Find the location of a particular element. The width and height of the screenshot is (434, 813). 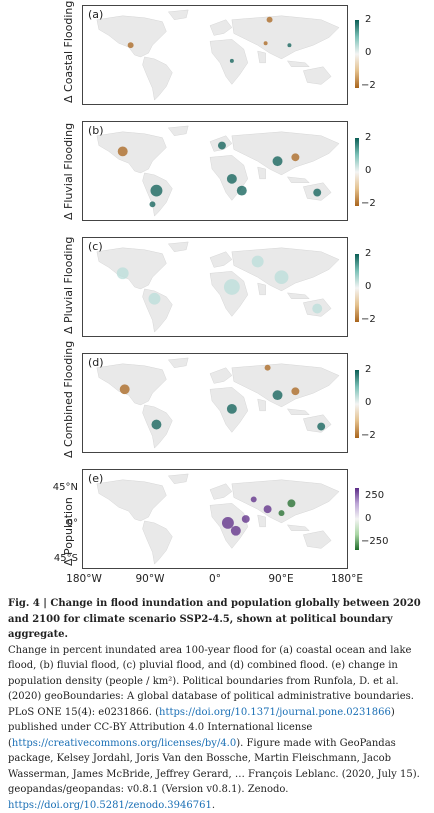

cbar-tick: −250 is located at coordinates (375, 541).